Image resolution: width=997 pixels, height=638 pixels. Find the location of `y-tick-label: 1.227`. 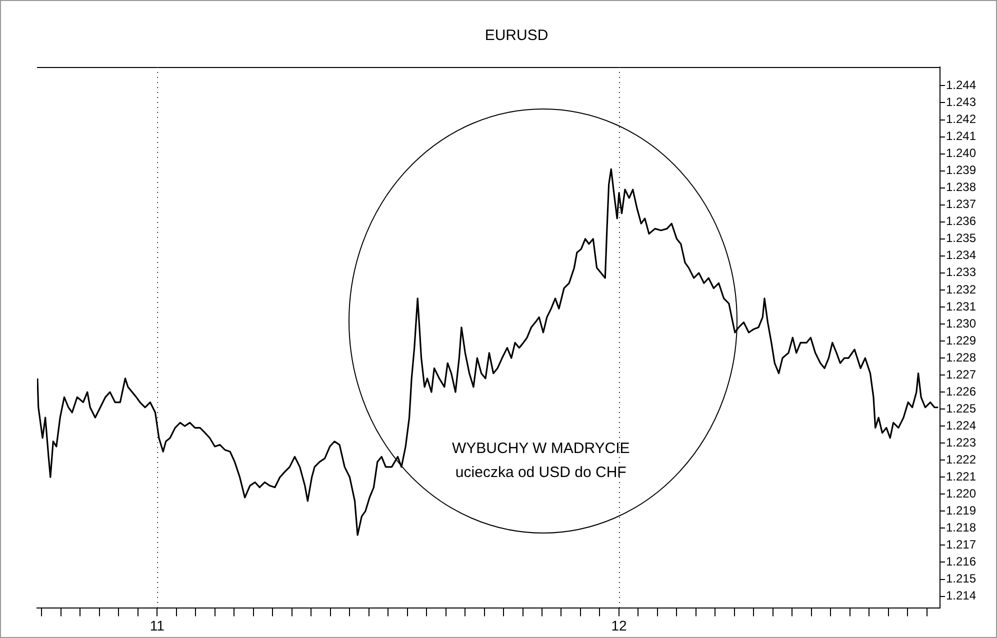

y-tick-label: 1.227 is located at coordinates (961, 374).